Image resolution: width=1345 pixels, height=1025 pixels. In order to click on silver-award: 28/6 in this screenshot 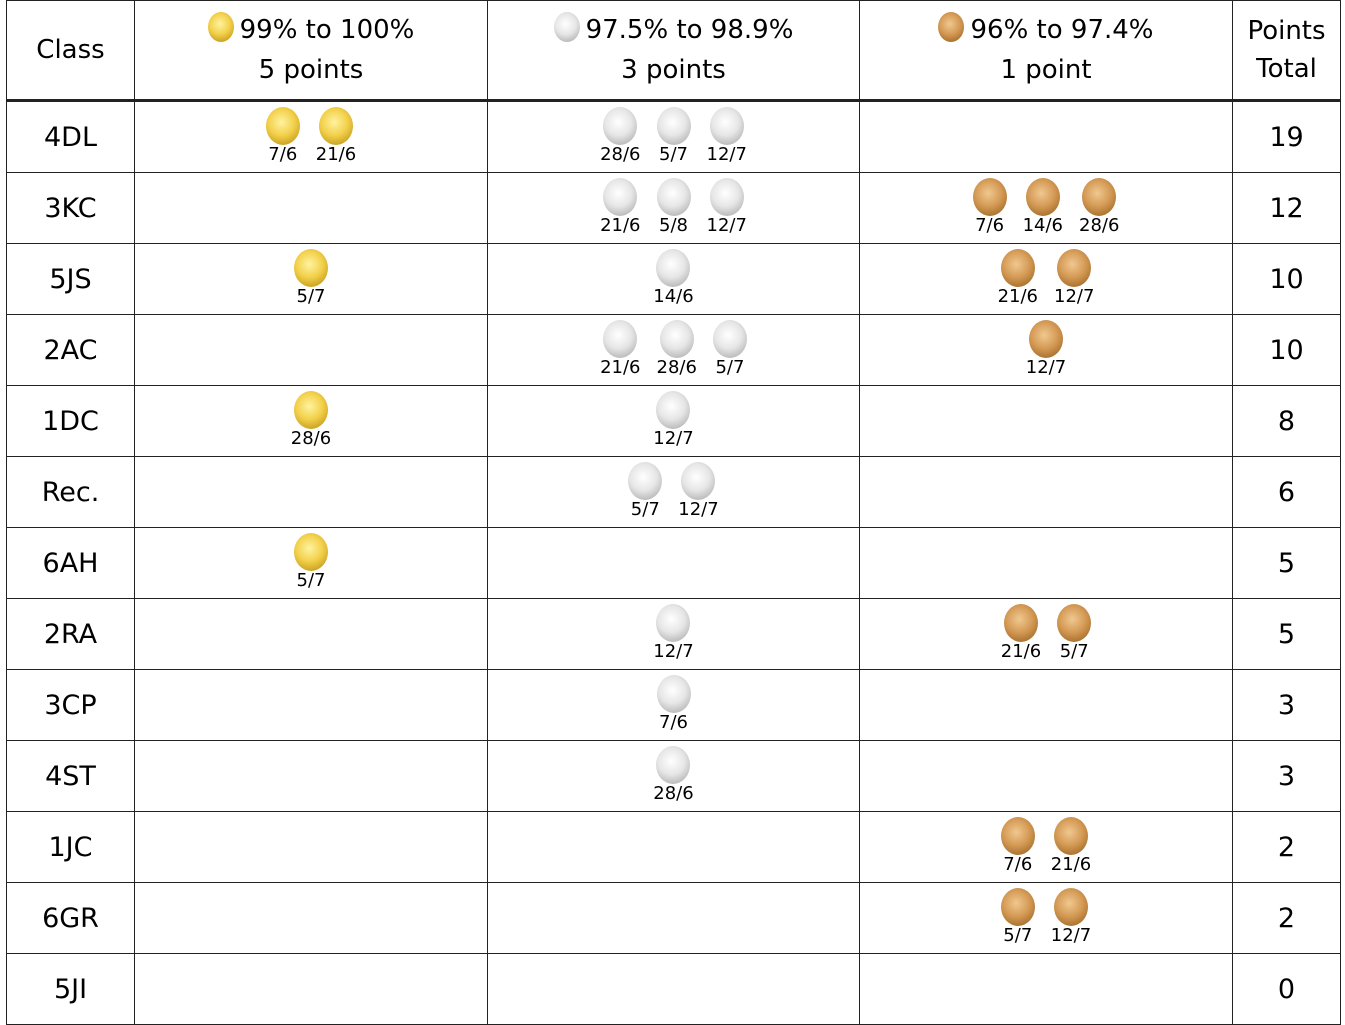, I will do `click(620, 136)`.